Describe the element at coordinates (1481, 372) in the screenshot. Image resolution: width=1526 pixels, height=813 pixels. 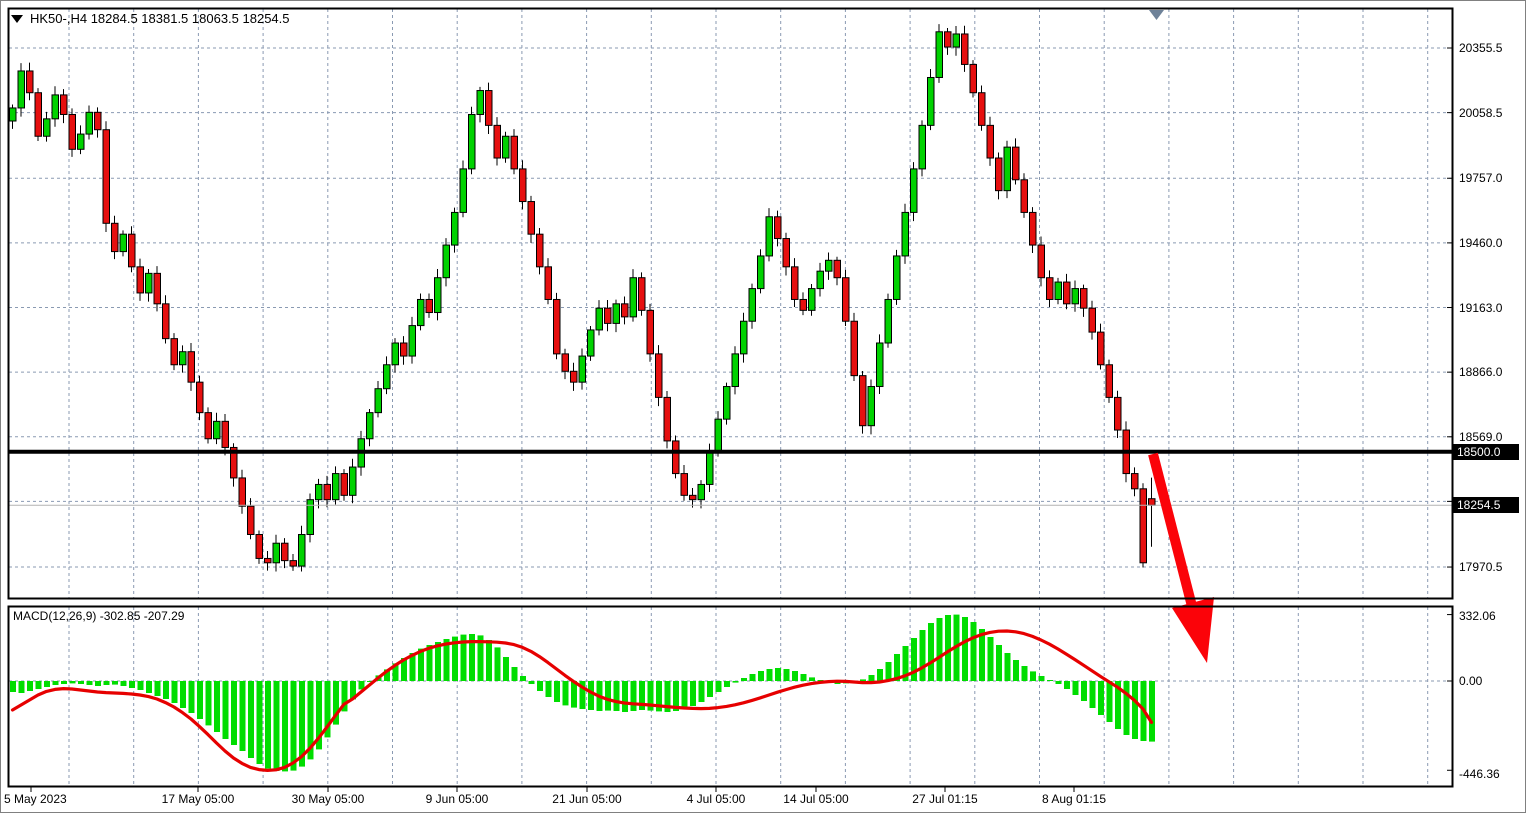
I see `price-axis-label: 18866.0` at that location.